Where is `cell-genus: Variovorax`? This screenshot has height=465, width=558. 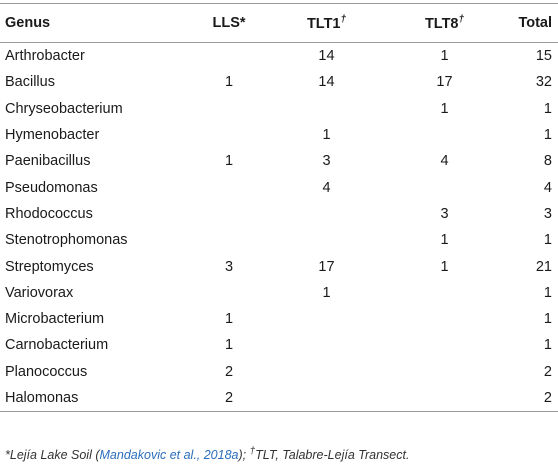 cell-genus: Variovorax is located at coordinates (39, 292).